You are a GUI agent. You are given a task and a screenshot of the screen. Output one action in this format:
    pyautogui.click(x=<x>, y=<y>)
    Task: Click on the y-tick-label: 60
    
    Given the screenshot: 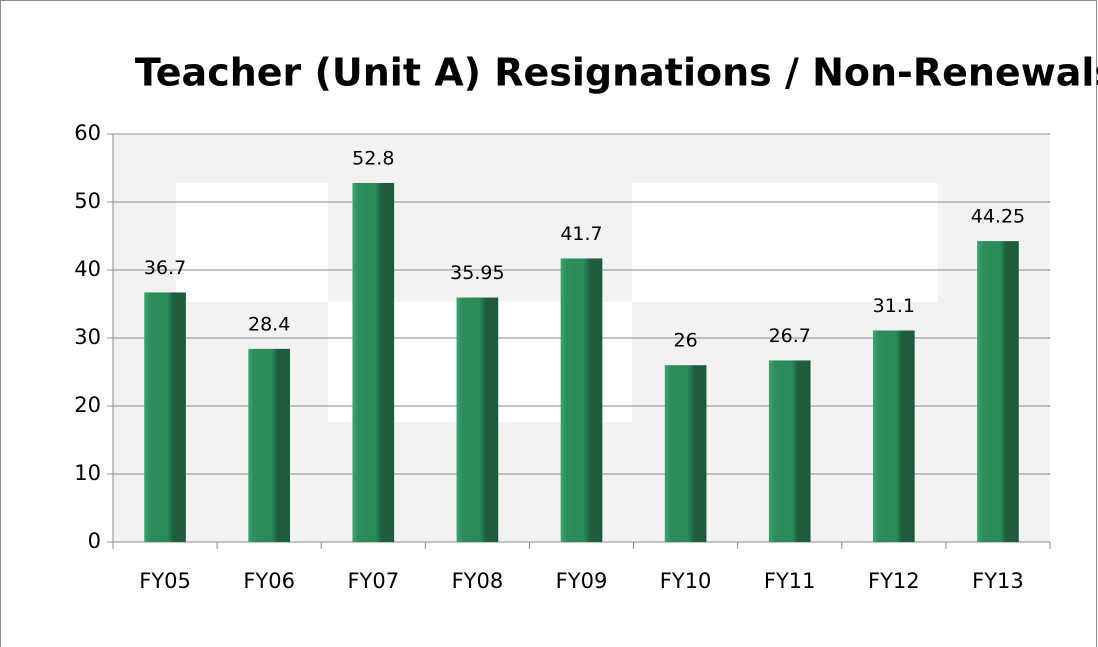 What is the action you would take?
    pyautogui.click(x=87, y=133)
    